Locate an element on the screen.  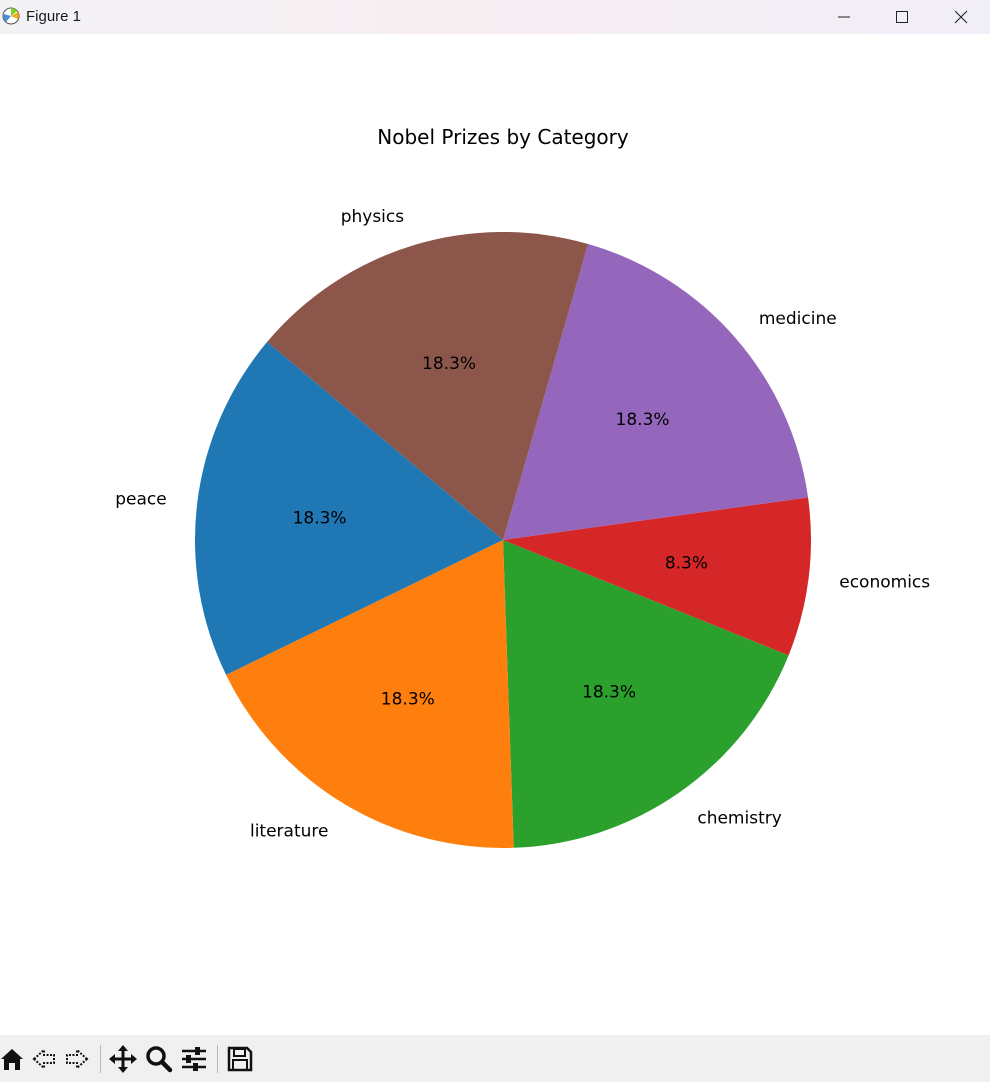
pie-slice-physics is located at coordinates (428, 385).